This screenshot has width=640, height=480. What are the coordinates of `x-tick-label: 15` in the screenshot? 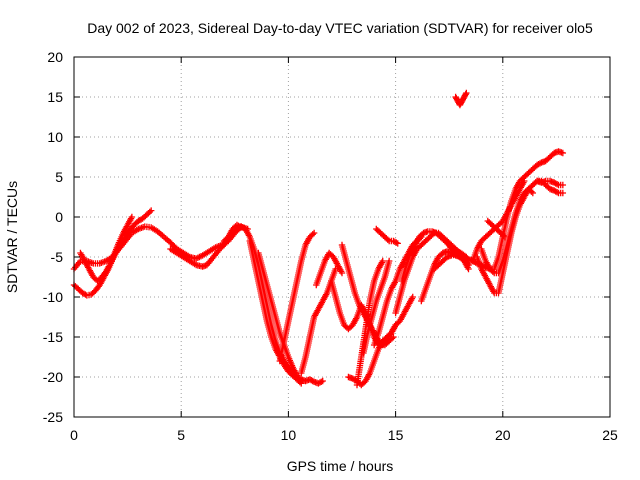 It's located at (396, 435).